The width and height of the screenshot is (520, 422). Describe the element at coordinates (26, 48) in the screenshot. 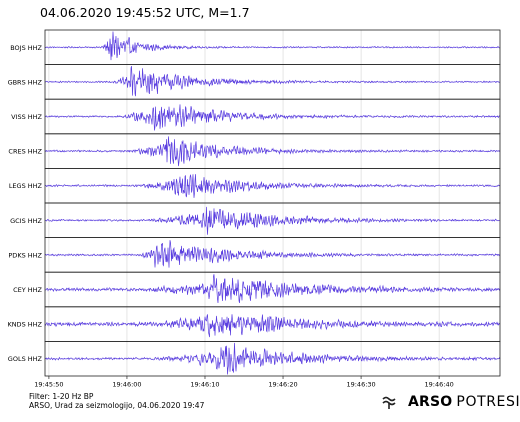

I see `station-label: BOJS HHZ` at that location.